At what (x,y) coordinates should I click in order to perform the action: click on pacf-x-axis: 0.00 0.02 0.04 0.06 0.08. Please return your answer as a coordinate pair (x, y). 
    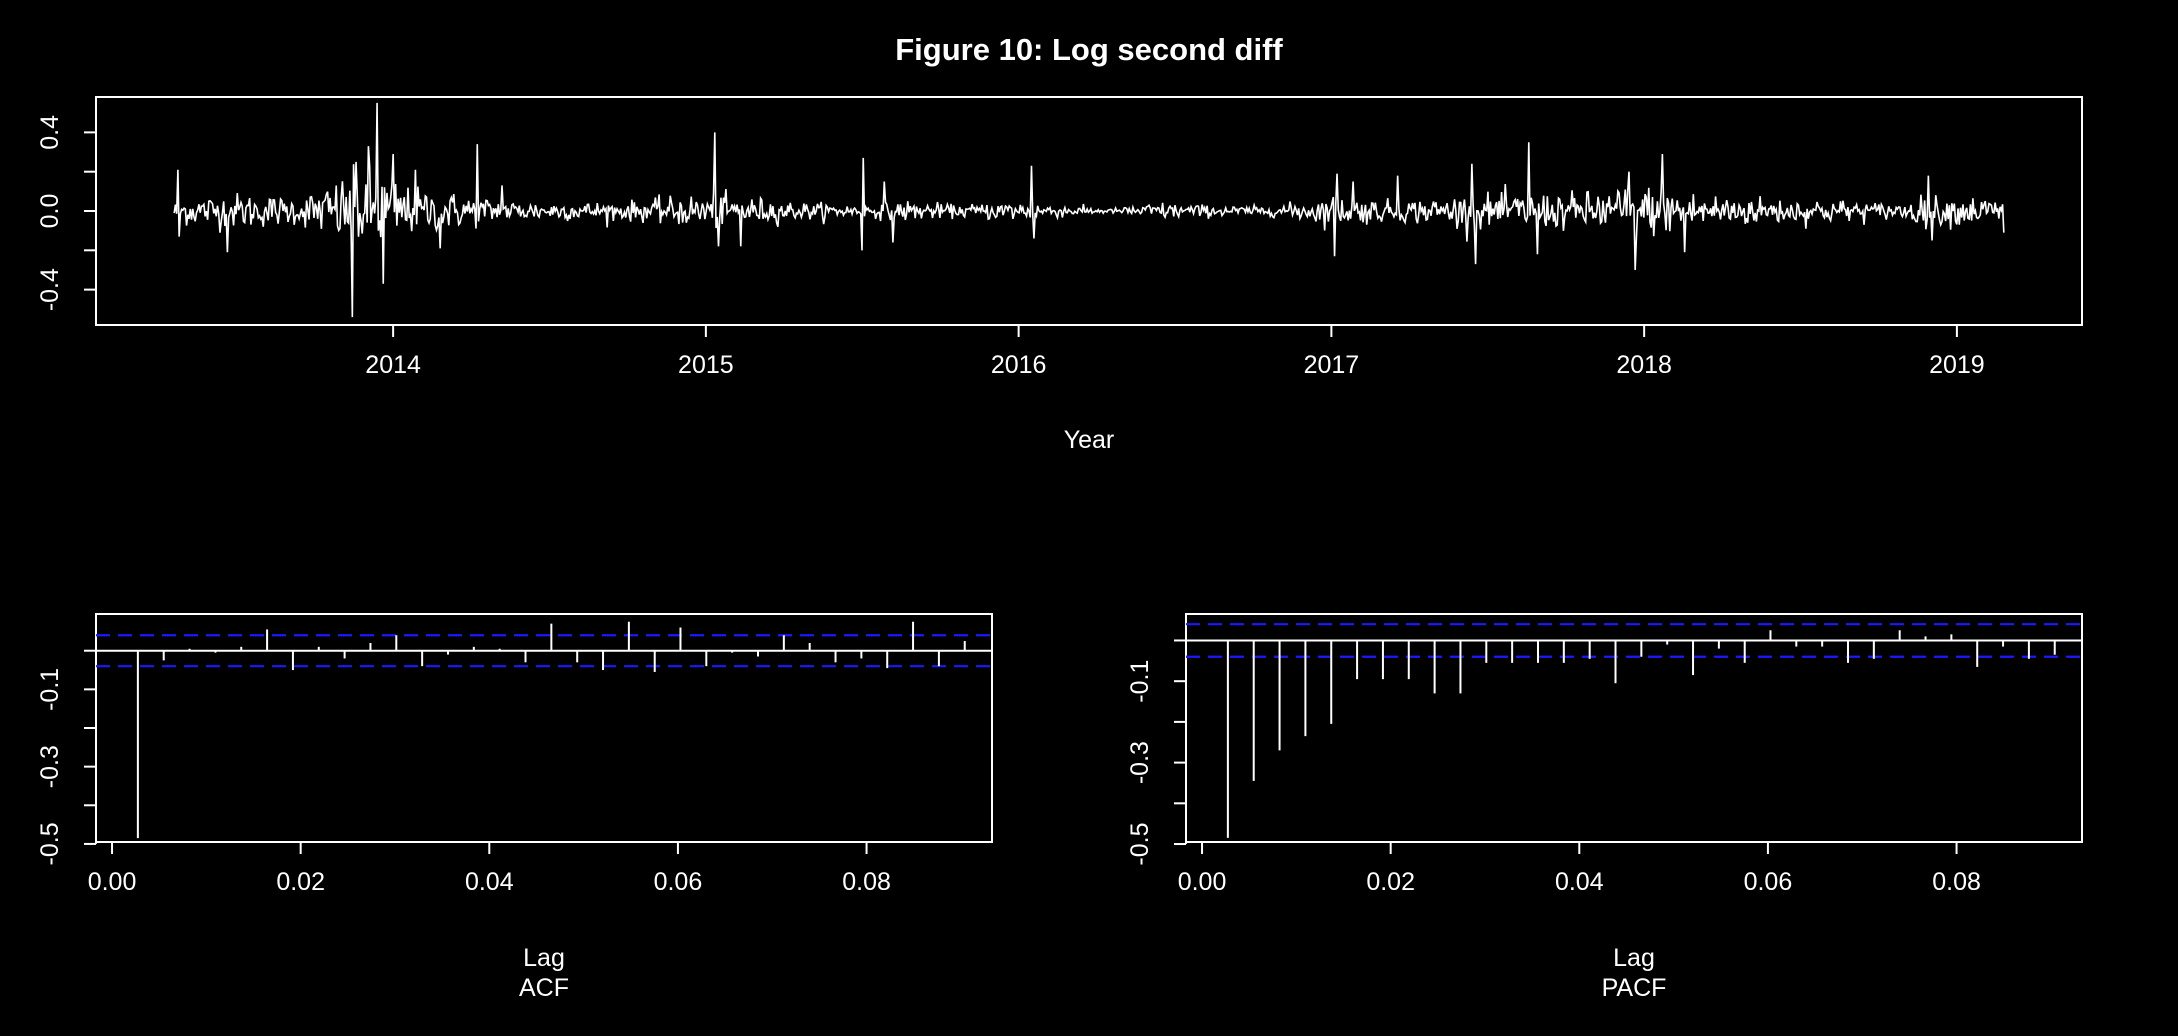
    Looking at the image, I should click on (1579, 868).